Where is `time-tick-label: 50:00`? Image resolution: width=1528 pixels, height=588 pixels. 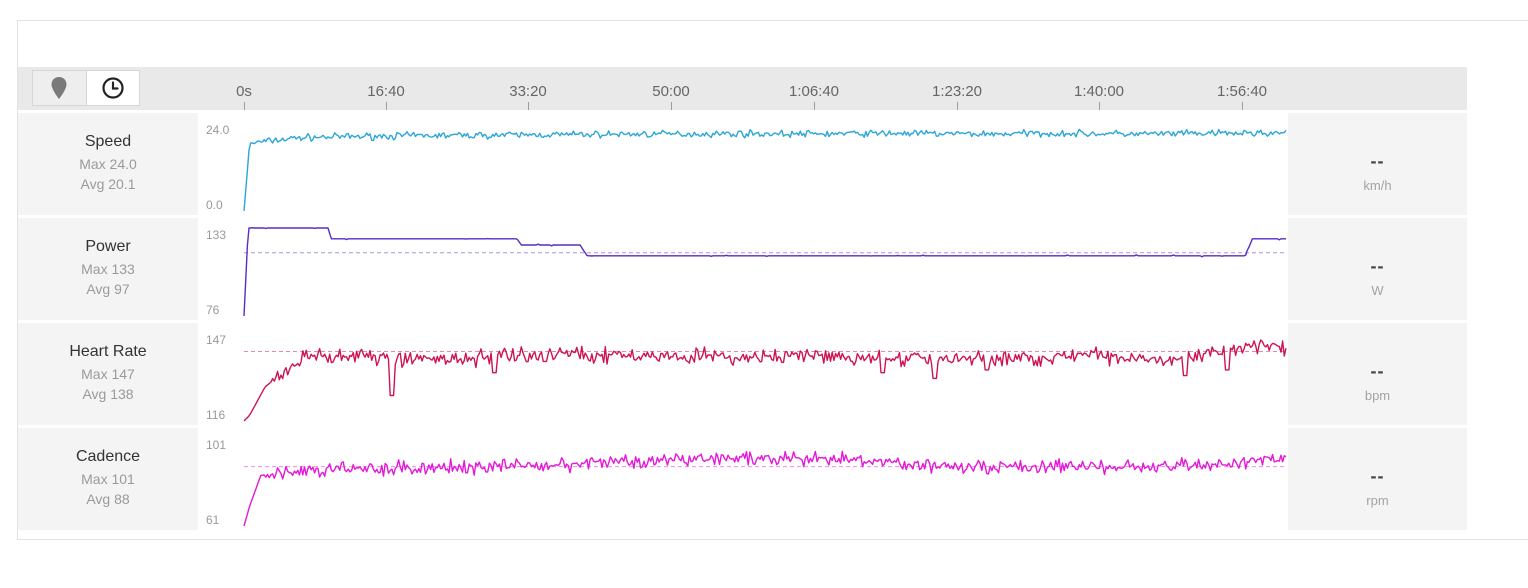 time-tick-label: 50:00 is located at coordinates (671, 91).